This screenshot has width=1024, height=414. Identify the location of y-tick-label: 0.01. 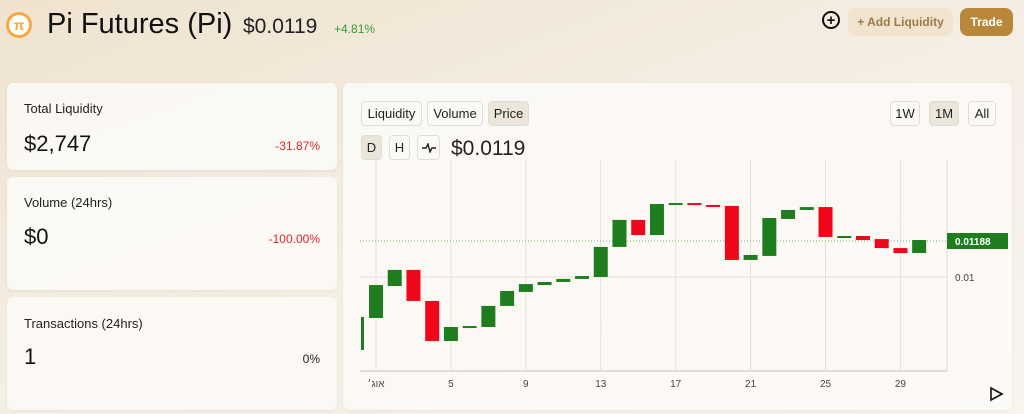
(965, 278).